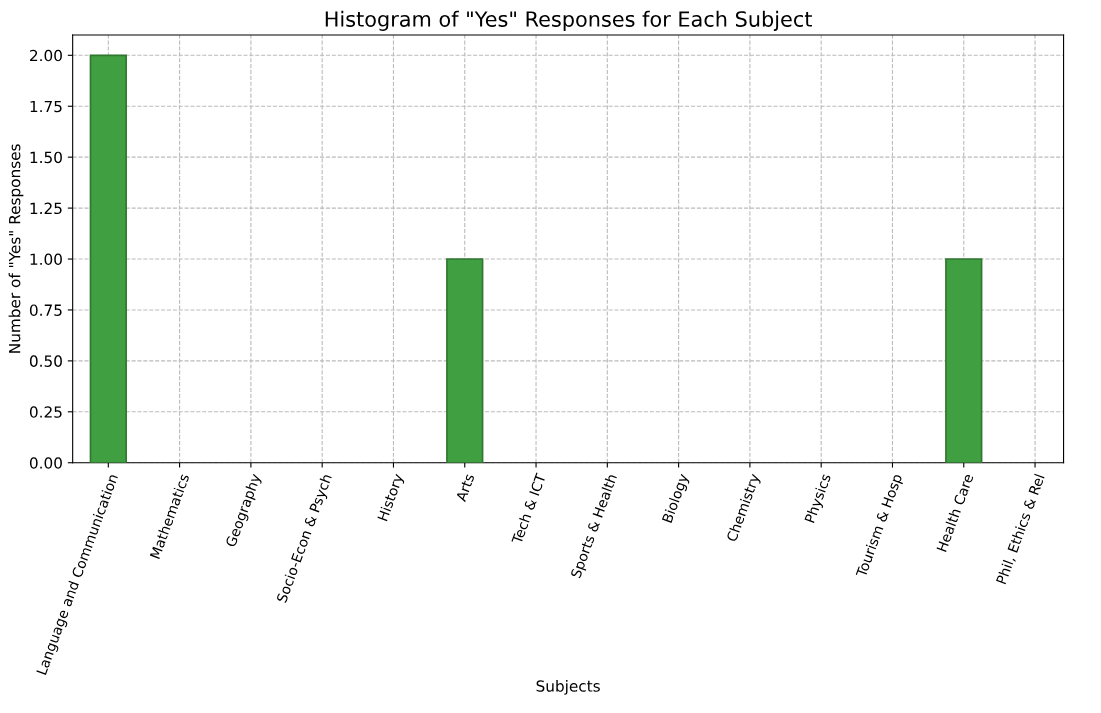  What do you see at coordinates (45, 361) in the screenshot?
I see `y-tick-label: 0.50` at bounding box center [45, 361].